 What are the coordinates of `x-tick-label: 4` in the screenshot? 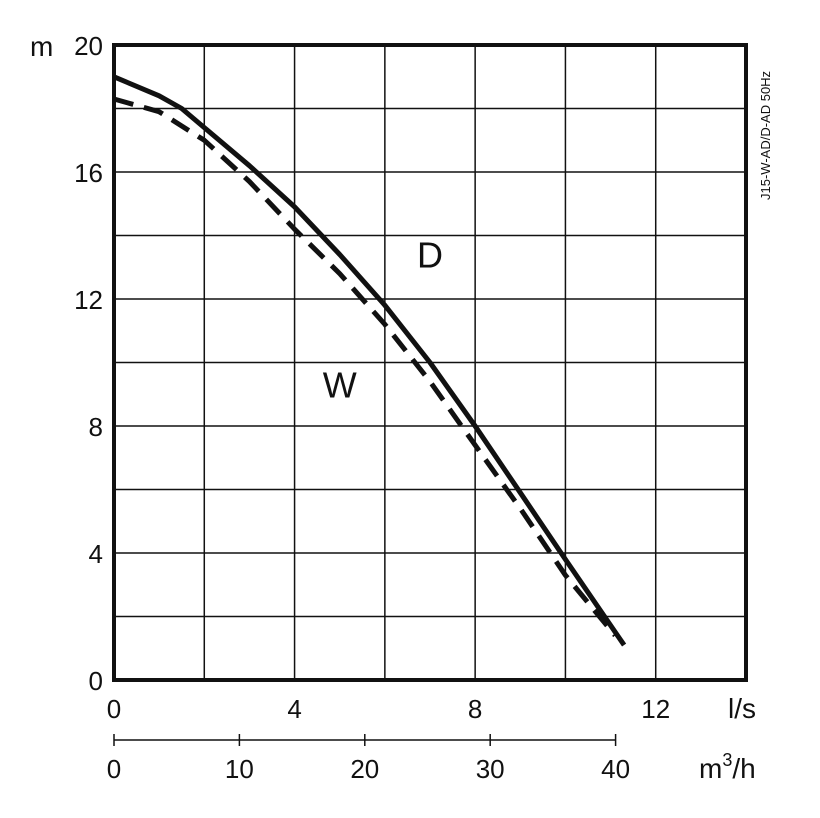 It's located at (294, 709).